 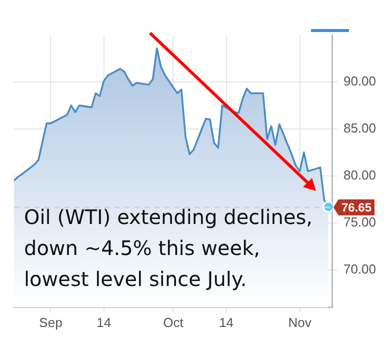 What do you see at coordinates (359, 268) in the screenshot?
I see `y-tick-label: 70.00` at bounding box center [359, 268].